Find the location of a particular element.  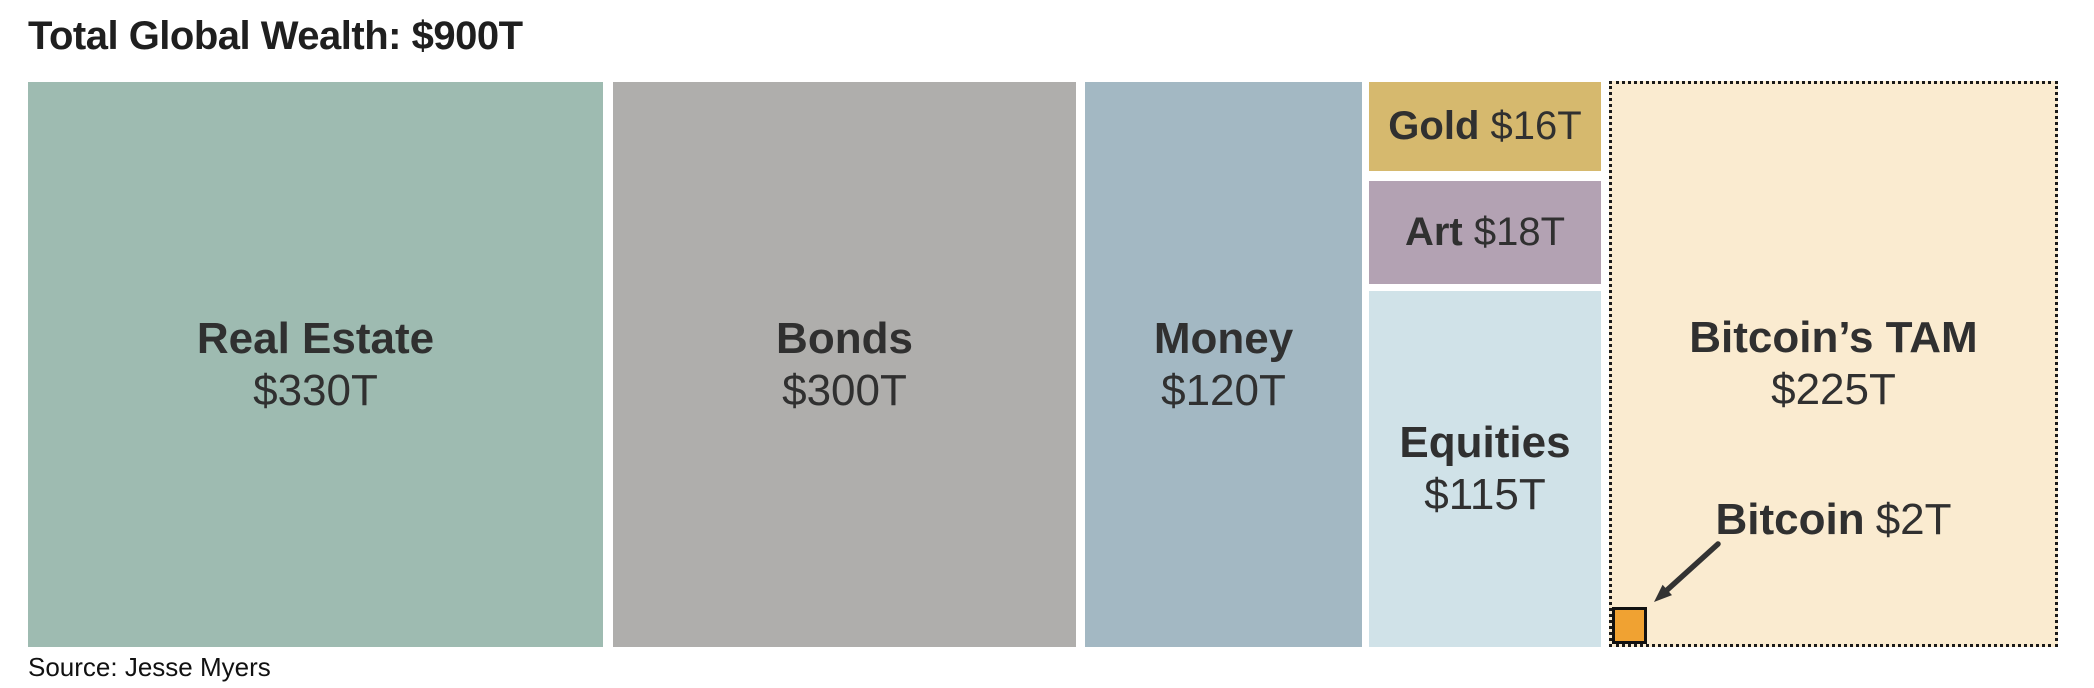

block-label: Real Estate is located at coordinates (315, 338).